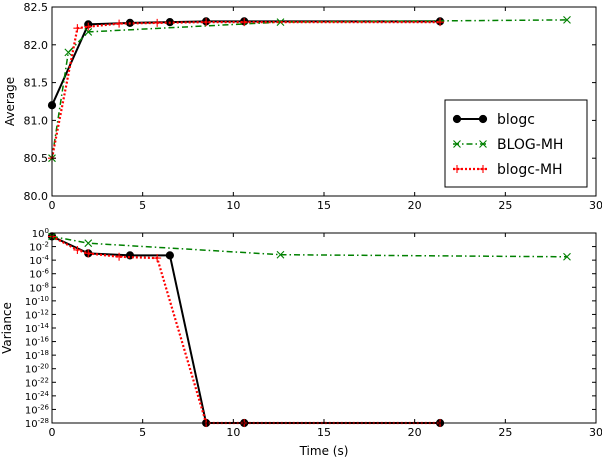  What do you see at coordinates (36, 7) in the screenshot?
I see `y-tick-label: 82.5` at bounding box center [36, 7].